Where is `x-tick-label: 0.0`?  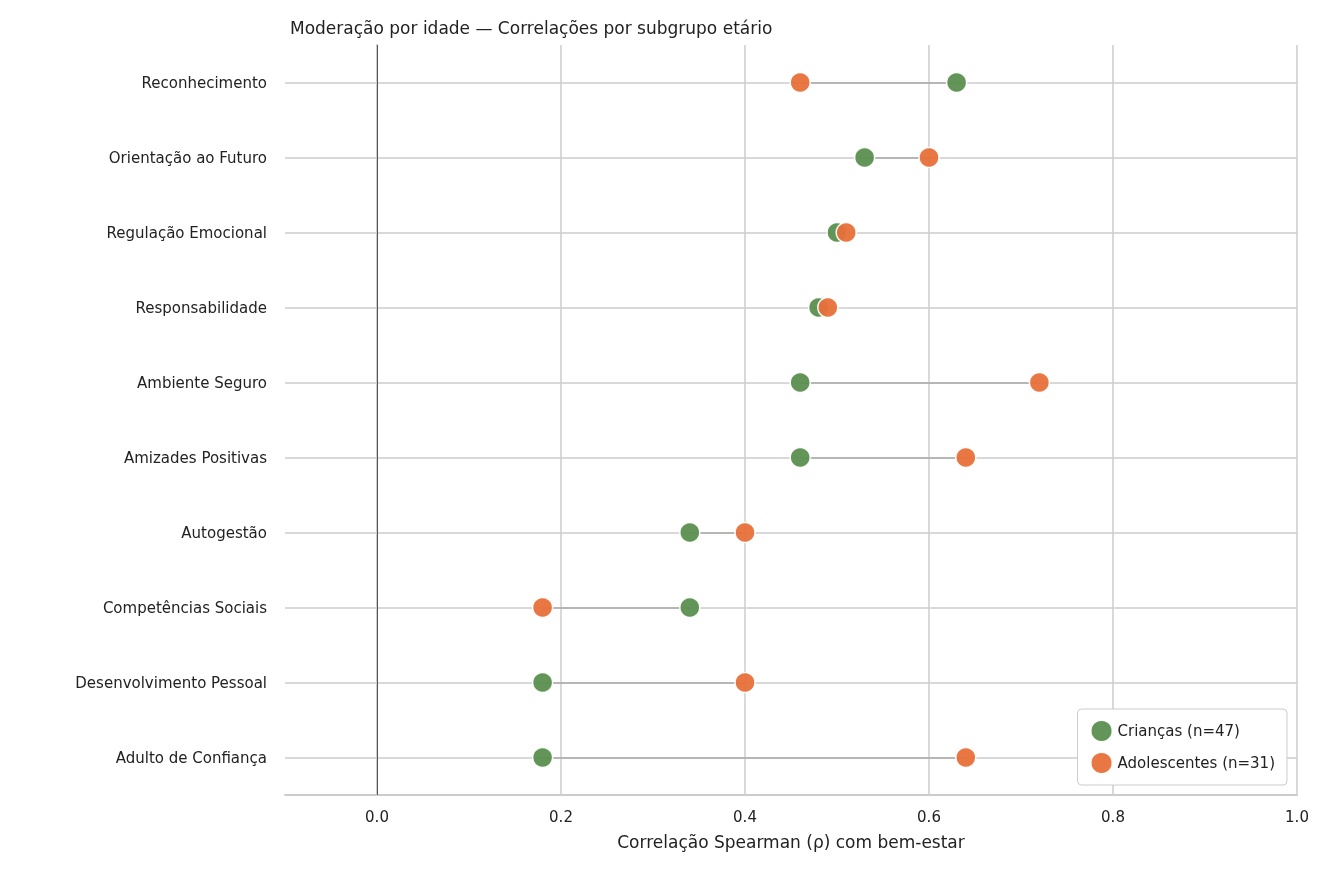
x-tick-label: 0.0 is located at coordinates (377, 816).